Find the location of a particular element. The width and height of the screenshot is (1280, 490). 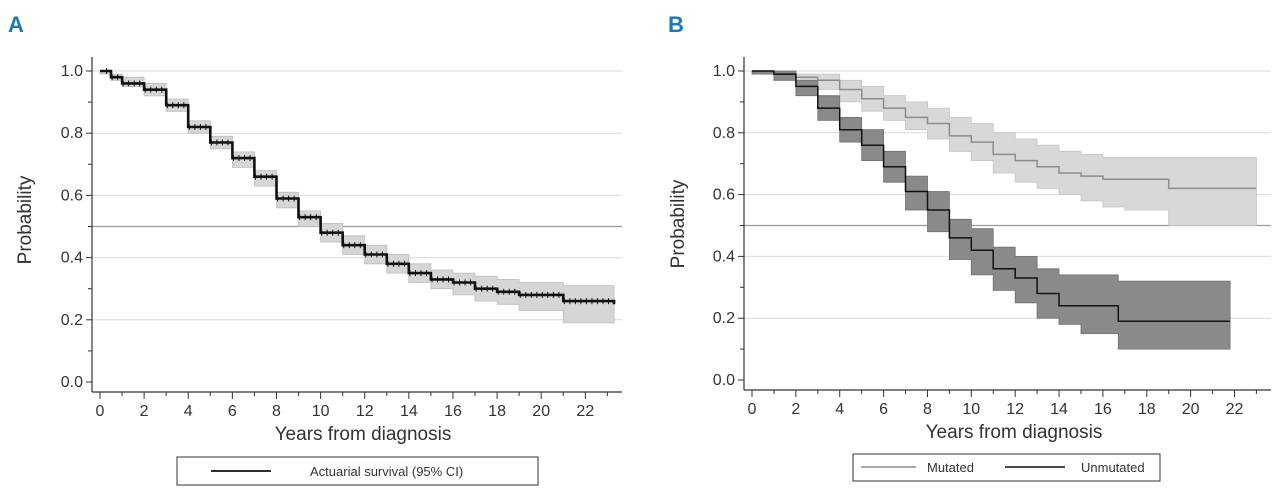

x-tick-label-b: 2 is located at coordinates (795, 409).